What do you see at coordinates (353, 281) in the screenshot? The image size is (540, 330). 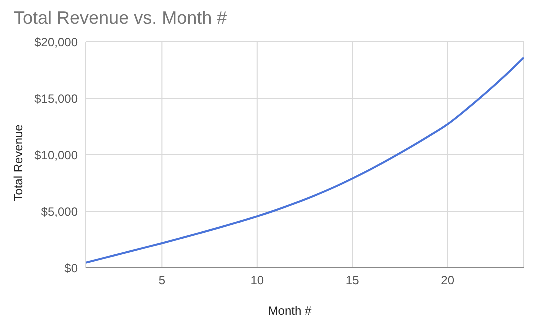 I see `x-tick-label: 15` at bounding box center [353, 281].